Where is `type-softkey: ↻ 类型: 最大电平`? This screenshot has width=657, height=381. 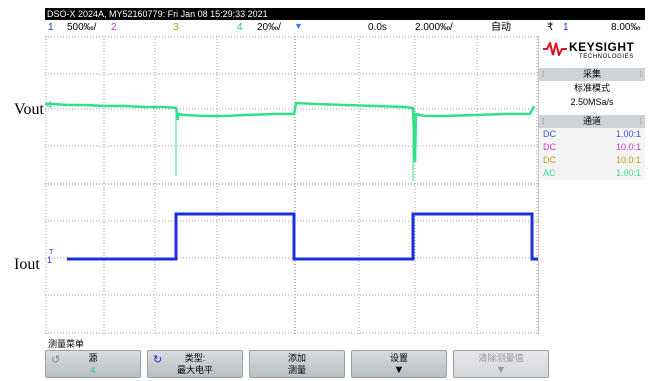 type-softkey: ↻ 类型: 最大电平 is located at coordinates (195, 364).